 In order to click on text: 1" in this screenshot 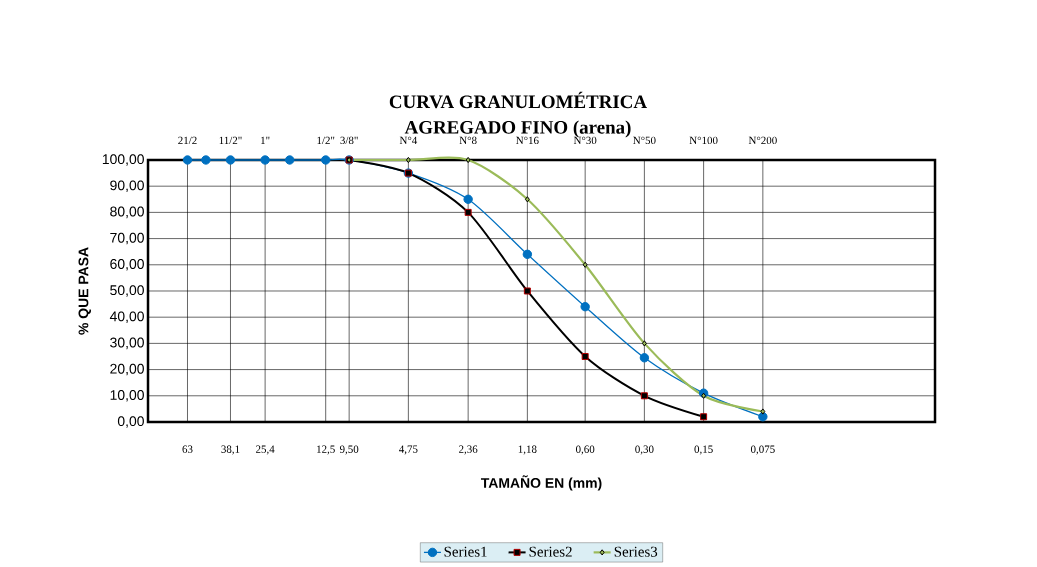, I will do `click(265, 140)`.